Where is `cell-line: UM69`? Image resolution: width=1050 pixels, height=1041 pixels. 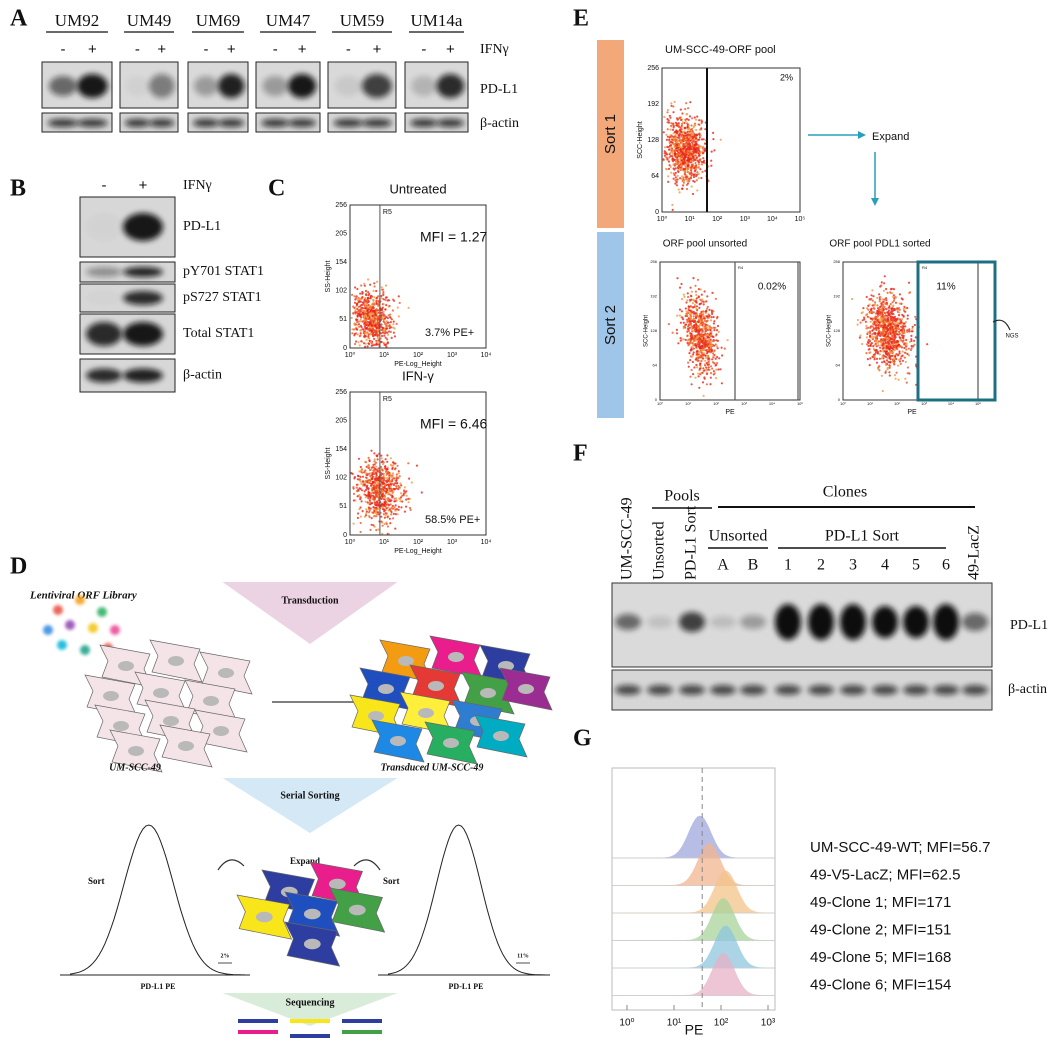 cell-line: UM69 is located at coordinates (218, 20).